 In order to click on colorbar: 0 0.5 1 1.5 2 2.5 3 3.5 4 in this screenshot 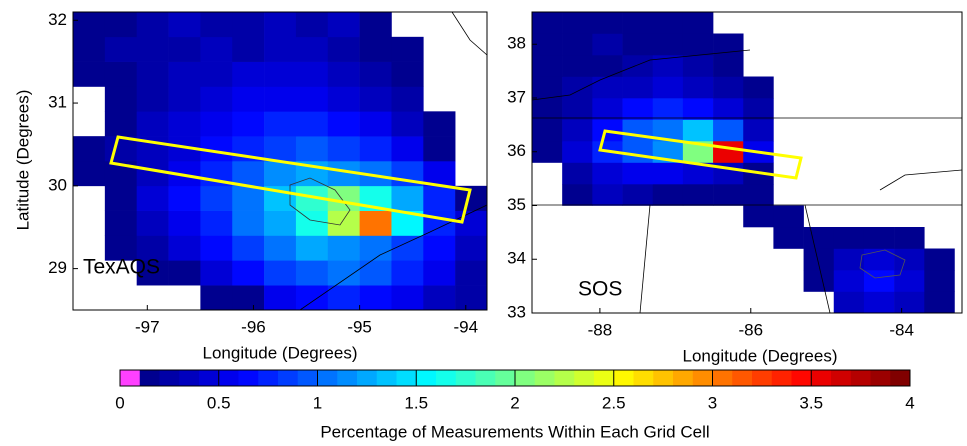, I will do `click(515, 390)`.